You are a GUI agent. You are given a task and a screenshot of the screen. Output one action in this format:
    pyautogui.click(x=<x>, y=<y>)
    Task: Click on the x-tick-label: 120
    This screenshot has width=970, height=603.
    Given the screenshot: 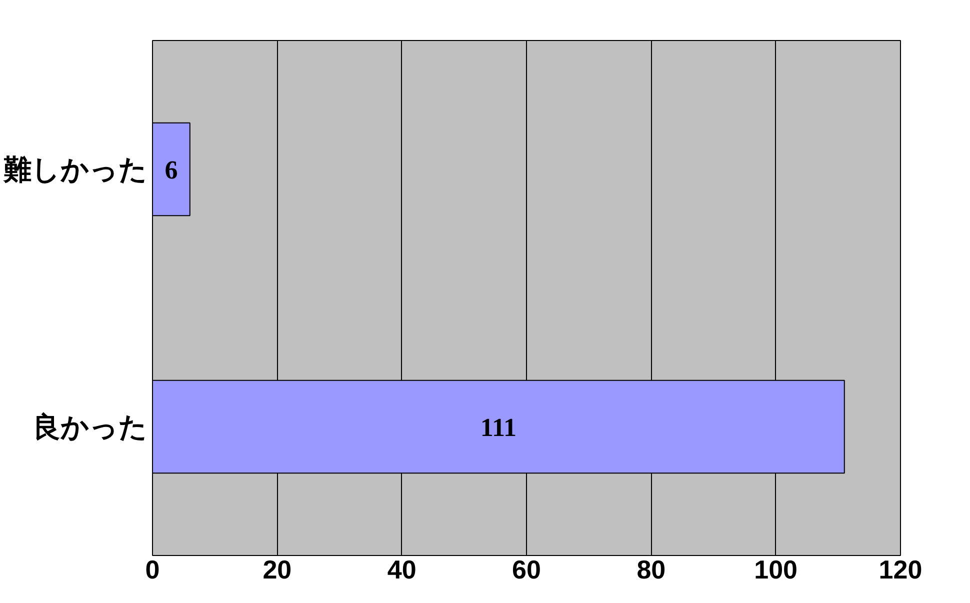 What is the action you would take?
    pyautogui.click(x=900, y=569)
    